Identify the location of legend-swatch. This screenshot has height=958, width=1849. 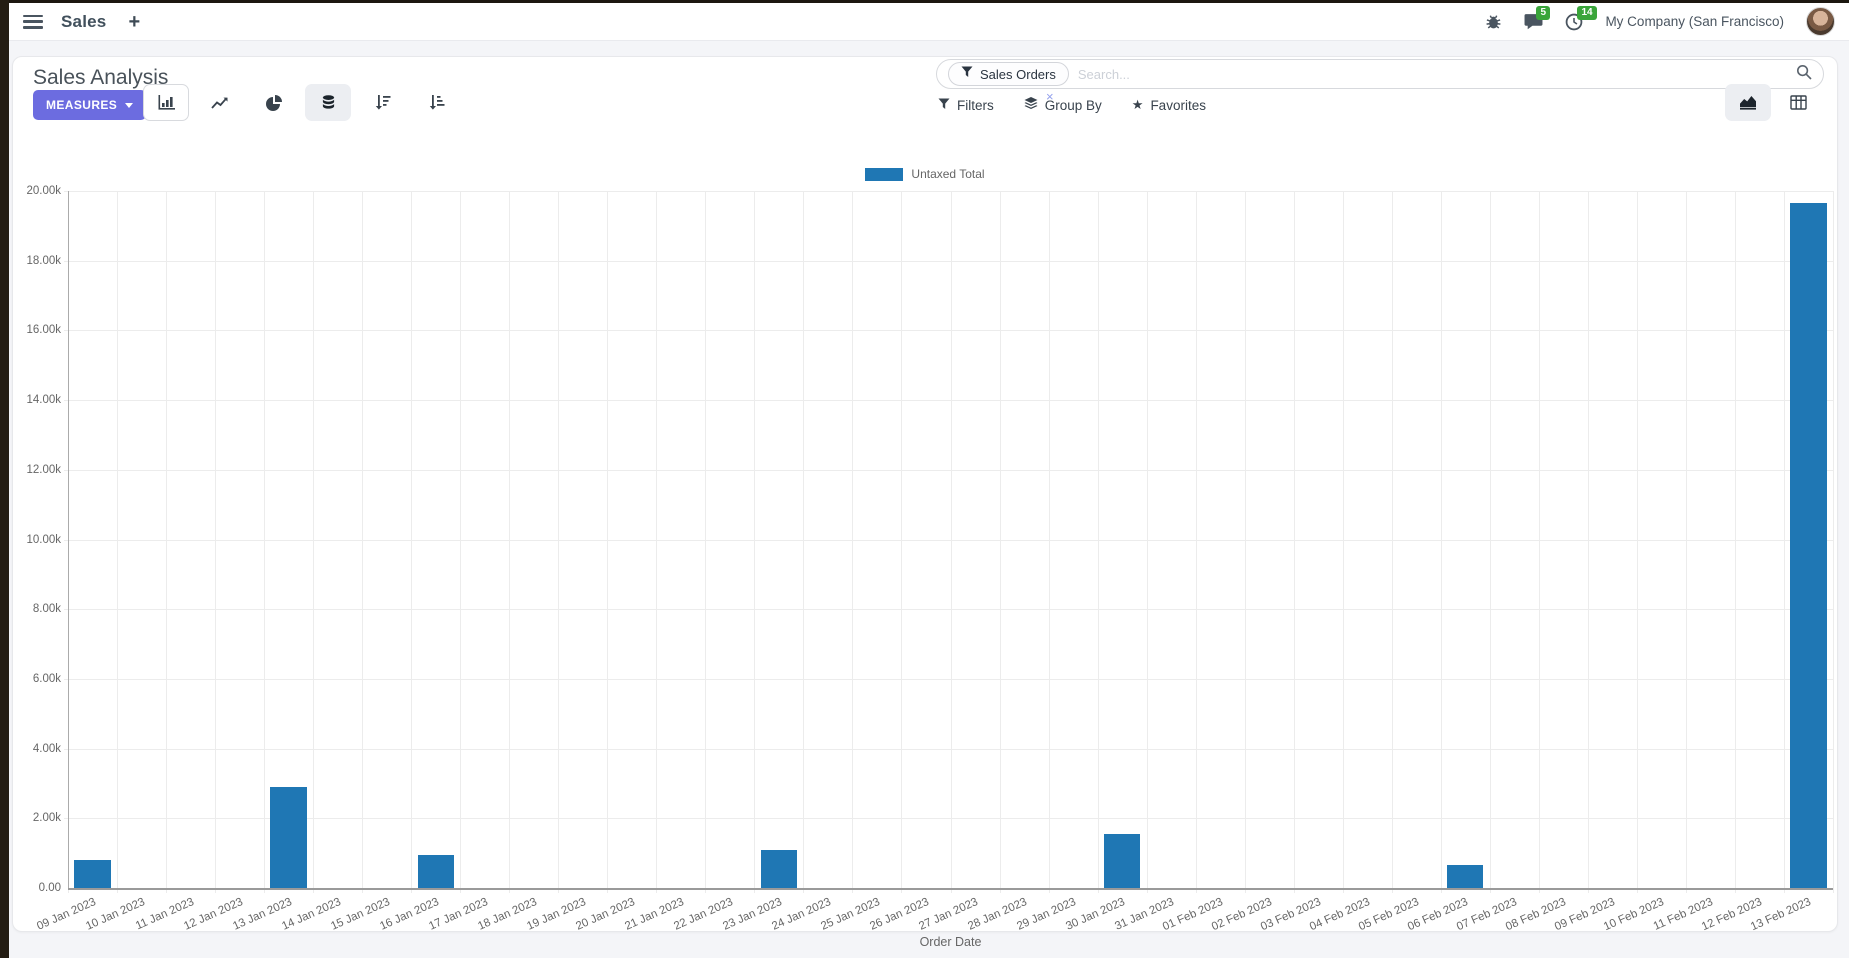
(884, 174).